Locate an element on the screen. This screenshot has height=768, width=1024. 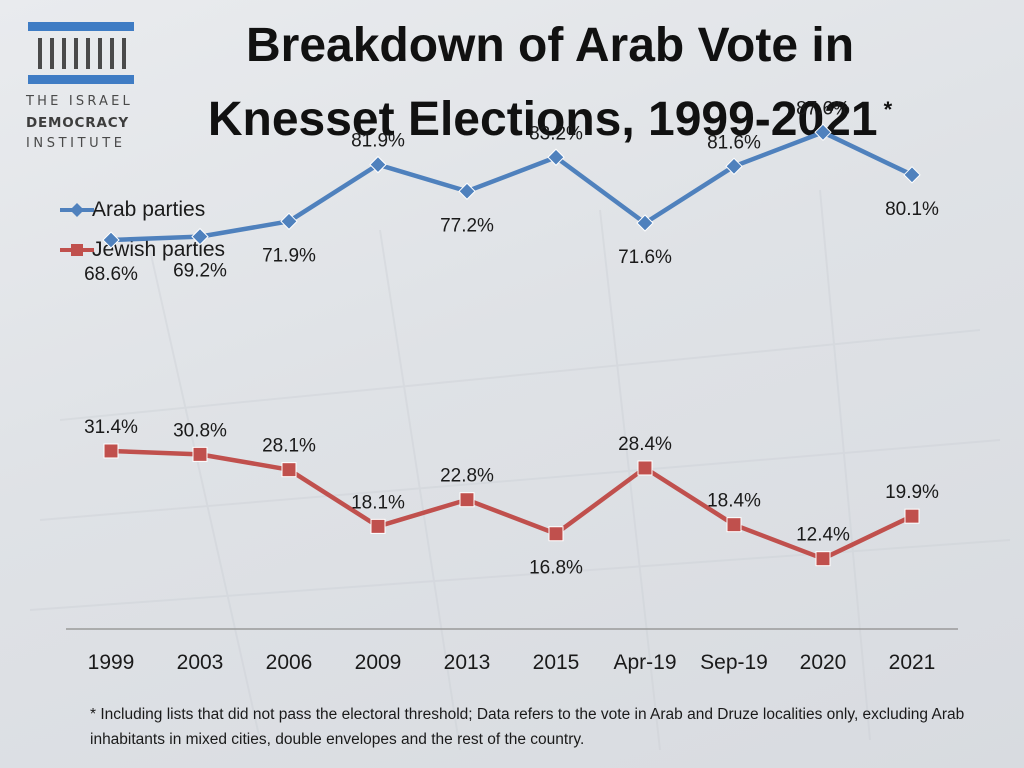
x-tick-label: 2020 is located at coordinates (823, 662).